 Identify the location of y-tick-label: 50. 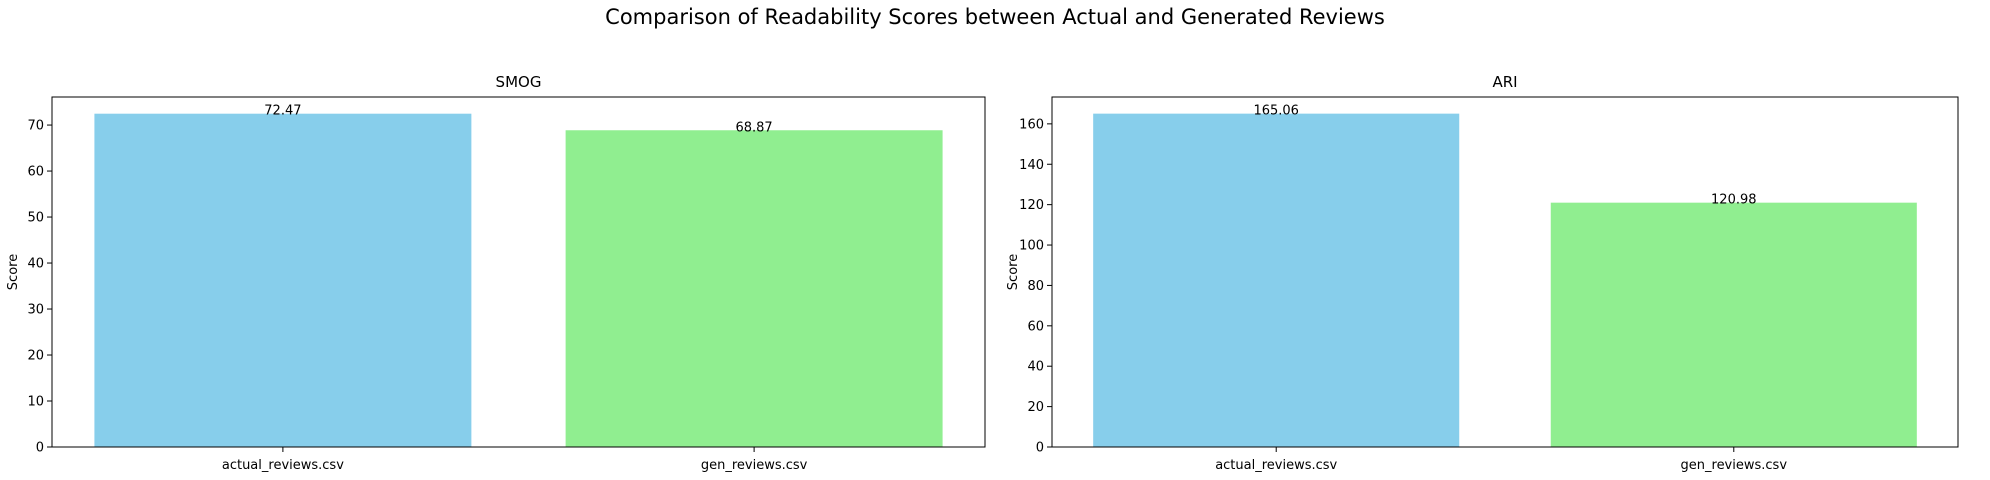
(35, 218).